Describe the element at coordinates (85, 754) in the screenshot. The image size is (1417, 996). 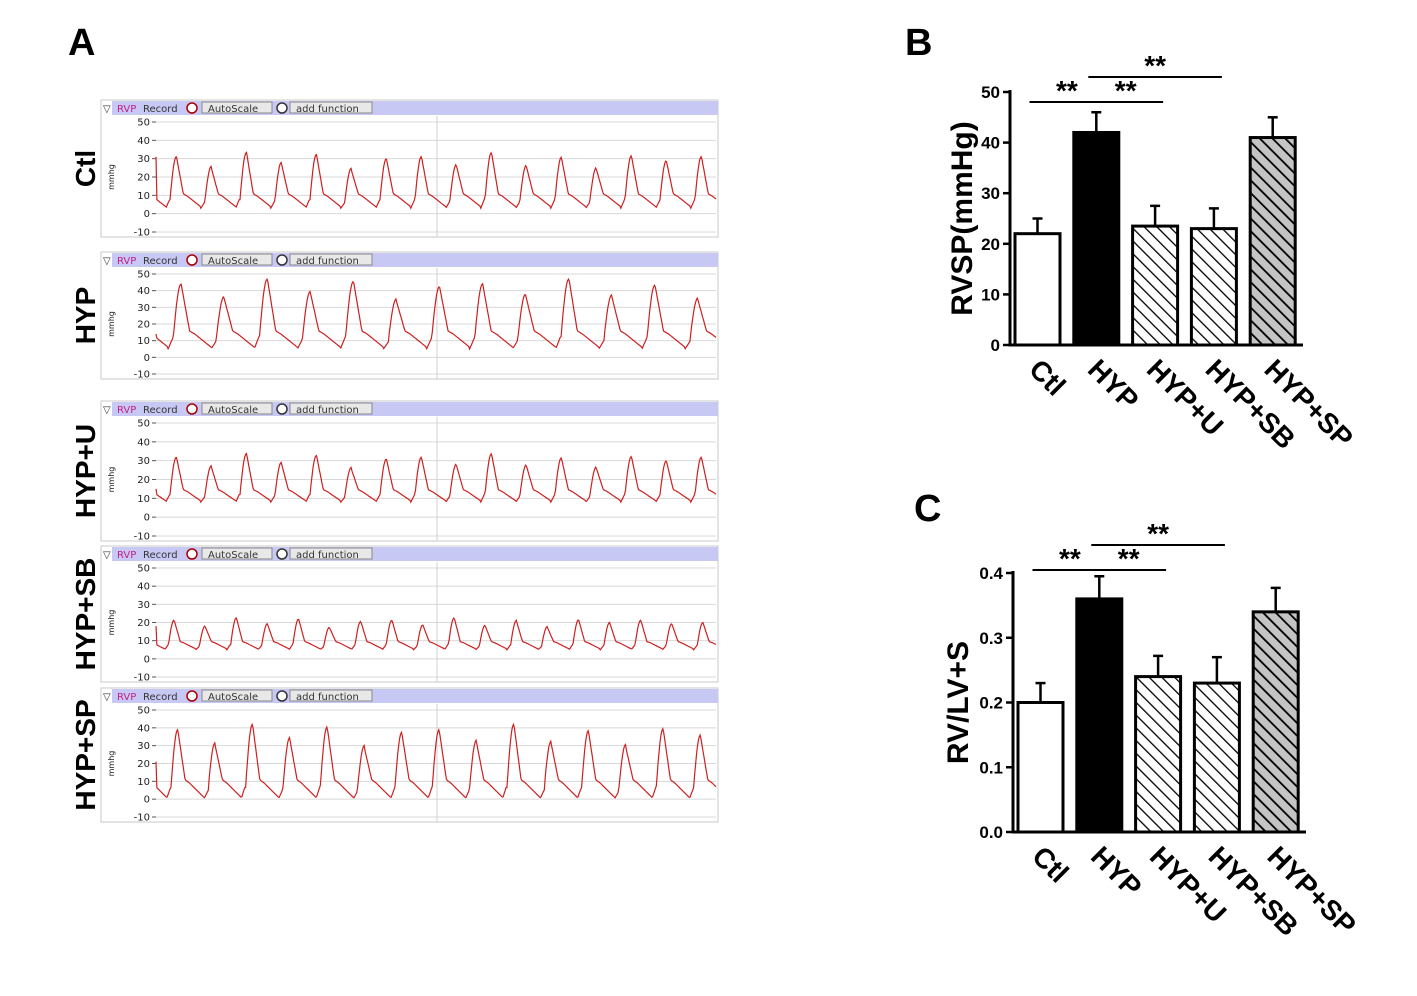
I see `row-label: HYP+SP` at that location.